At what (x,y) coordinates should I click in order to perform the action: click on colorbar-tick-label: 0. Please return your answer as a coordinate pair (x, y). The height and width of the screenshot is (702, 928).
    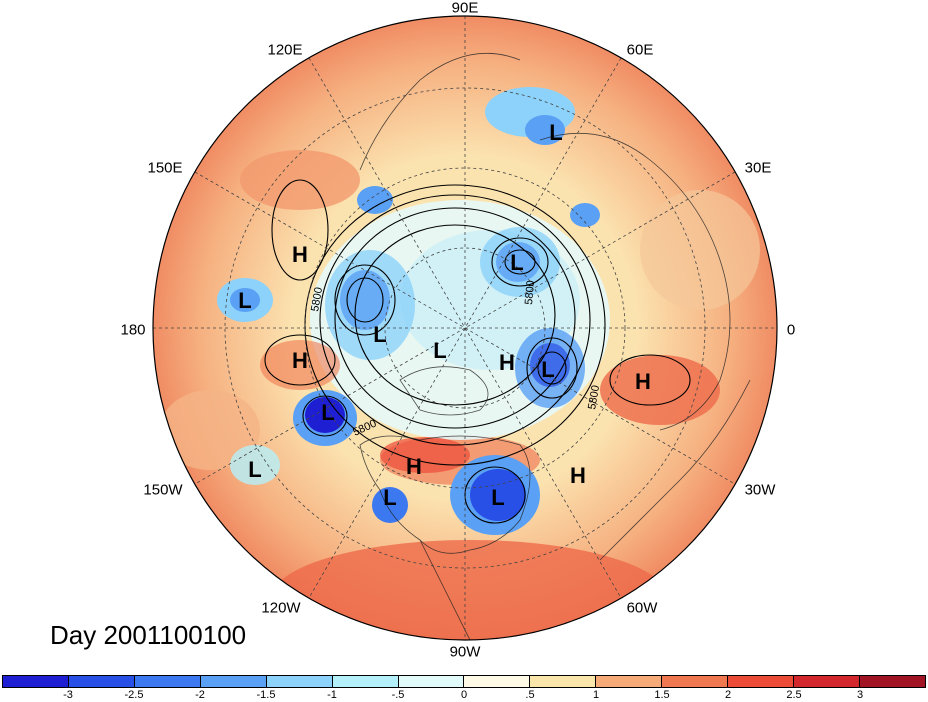
    Looking at the image, I should click on (464, 695).